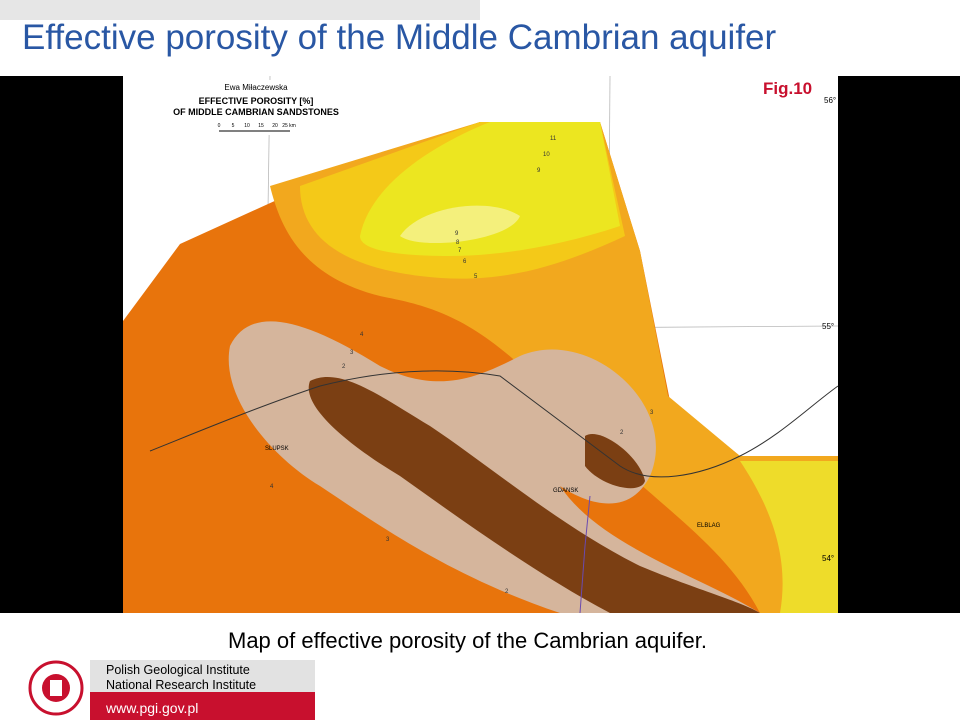 The image size is (960, 720). What do you see at coordinates (789, 537) in the screenshot?
I see `zone-east` at bounding box center [789, 537].